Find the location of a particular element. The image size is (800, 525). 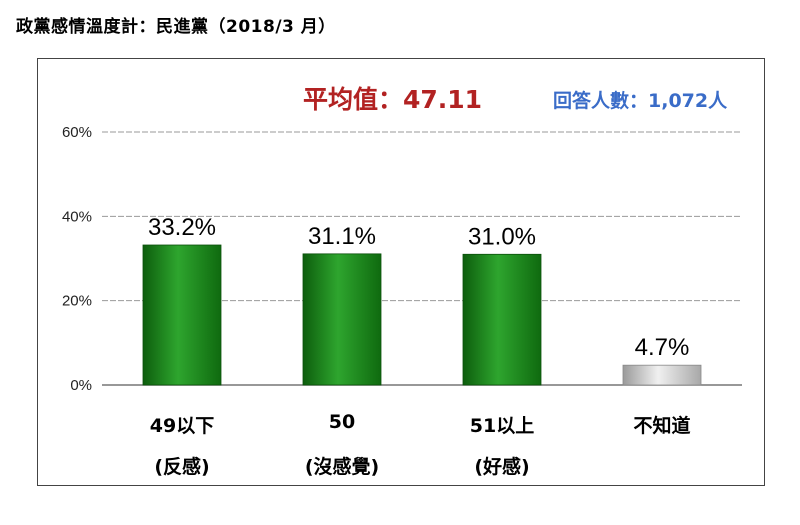

data-label: 31.1% is located at coordinates (342, 236).